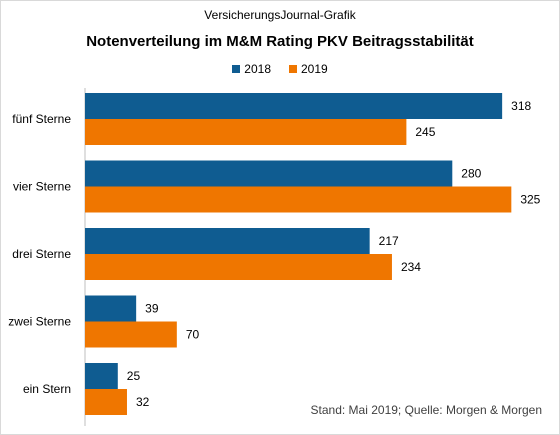 Image resolution: width=560 pixels, height=435 pixels. I want to click on legend-item-2019: 2019, so click(308, 69).